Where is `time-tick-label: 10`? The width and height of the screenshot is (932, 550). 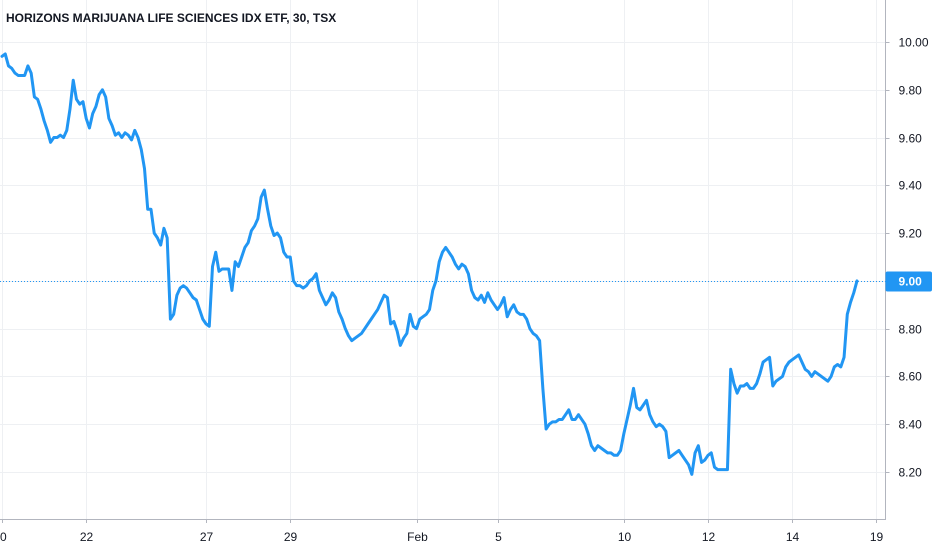
time-tick-label: 10 is located at coordinates (625, 537).